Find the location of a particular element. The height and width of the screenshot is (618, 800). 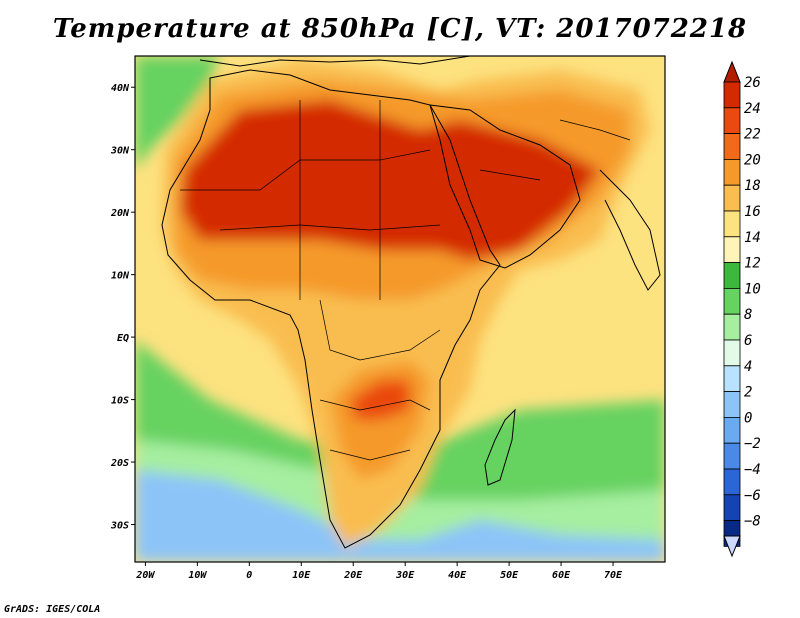

lat-tick-label: 10S is located at coordinates (120, 401).